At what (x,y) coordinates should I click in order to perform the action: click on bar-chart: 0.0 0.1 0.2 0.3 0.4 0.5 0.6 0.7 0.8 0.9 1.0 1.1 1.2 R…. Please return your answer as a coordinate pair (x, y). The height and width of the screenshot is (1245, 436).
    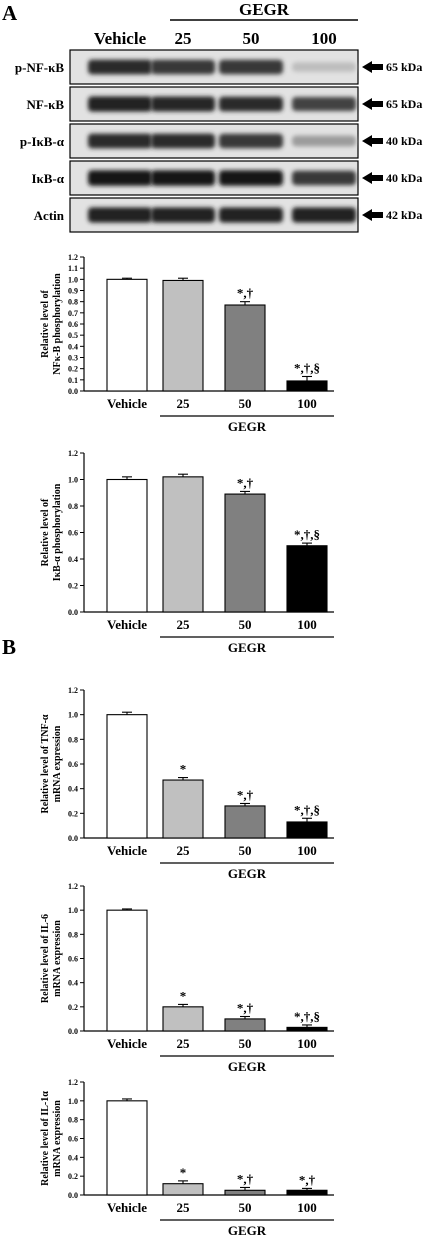
    Looking at the image, I should click on (187, 343).